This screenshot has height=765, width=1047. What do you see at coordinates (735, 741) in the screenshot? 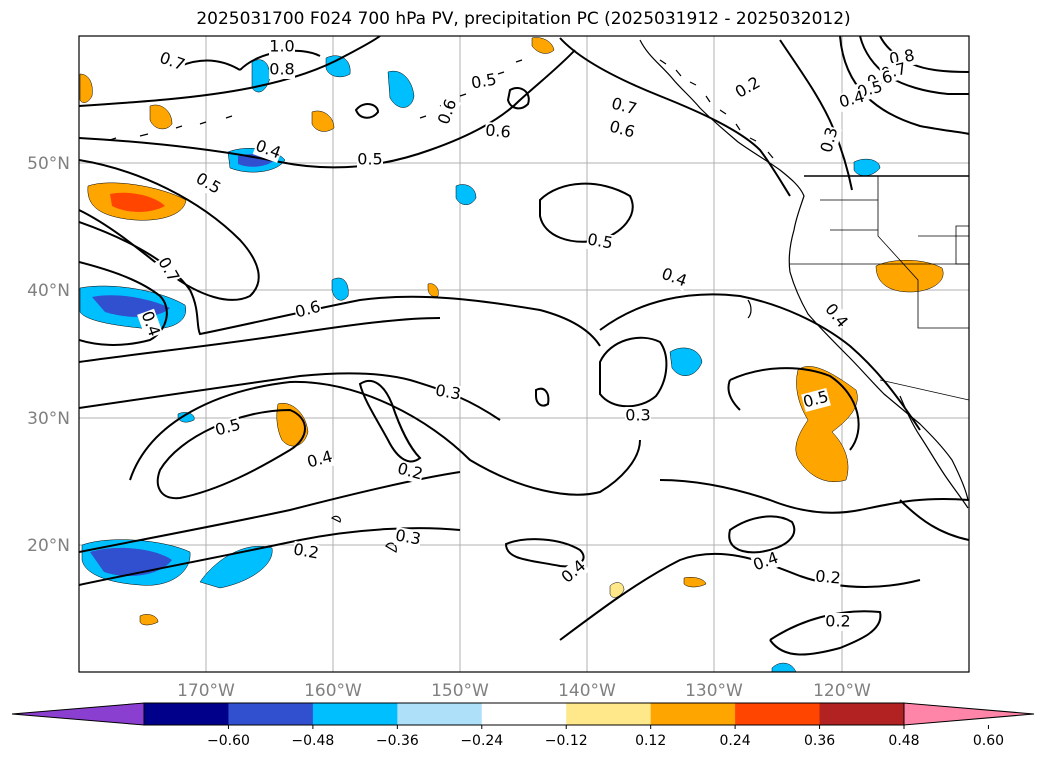
I see `colorbar-tick-label: 0.24` at bounding box center [735, 741].